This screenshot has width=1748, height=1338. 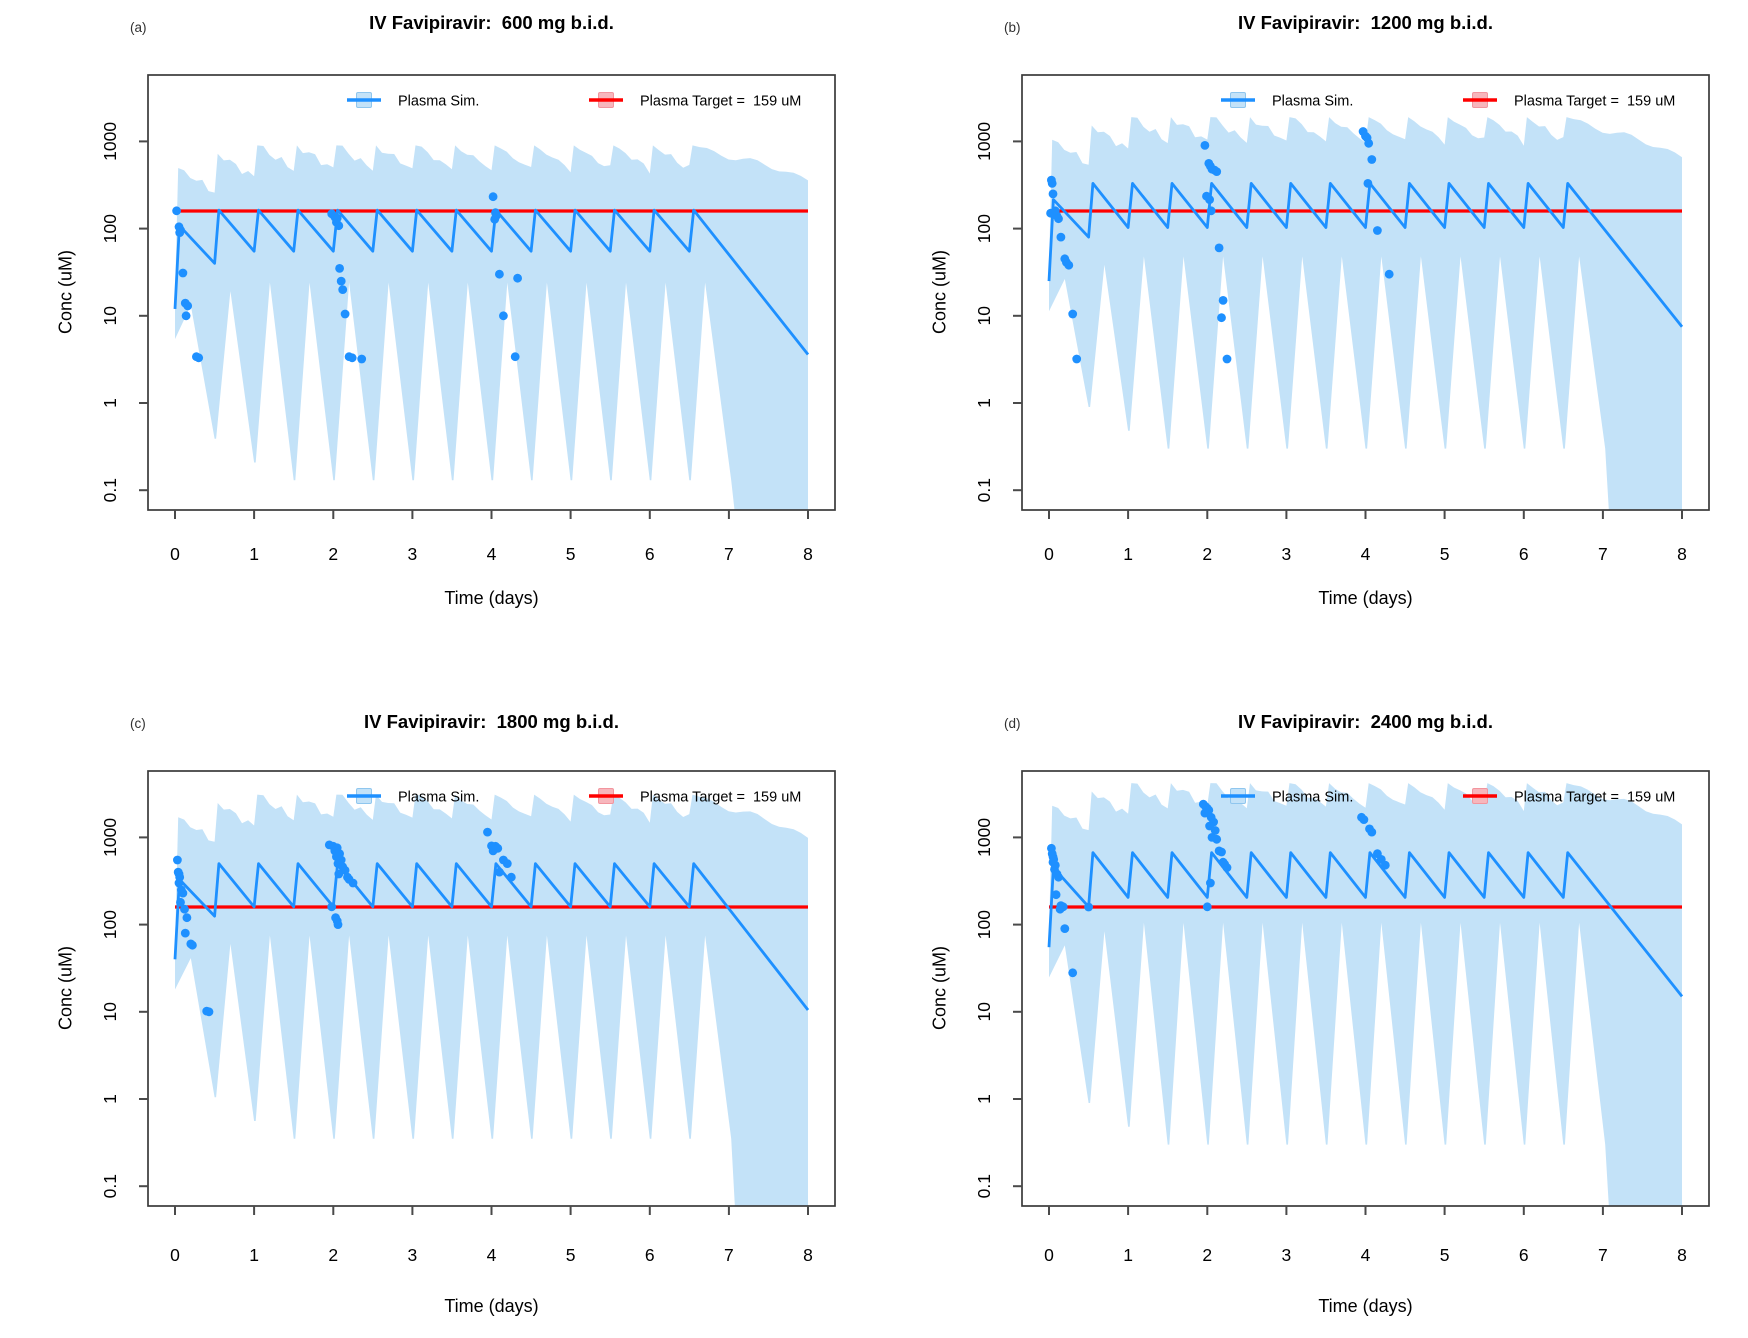 I want to click on legend: Plasma Sim. Plasma Target = 159 uM, so click(x=574, y=101).